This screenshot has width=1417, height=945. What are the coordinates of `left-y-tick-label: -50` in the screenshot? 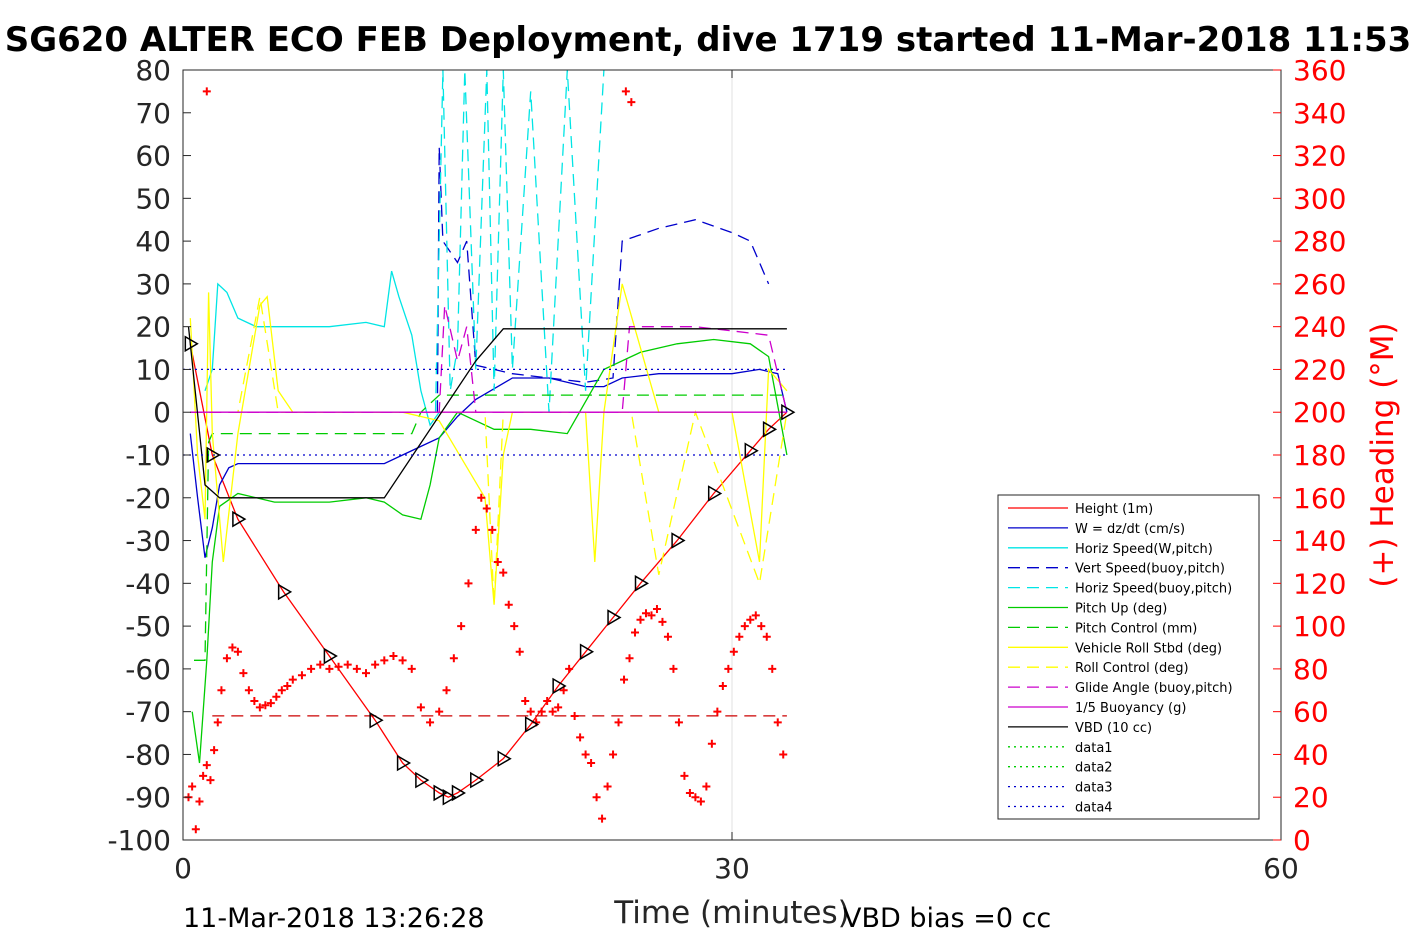 It's located at (148, 626).